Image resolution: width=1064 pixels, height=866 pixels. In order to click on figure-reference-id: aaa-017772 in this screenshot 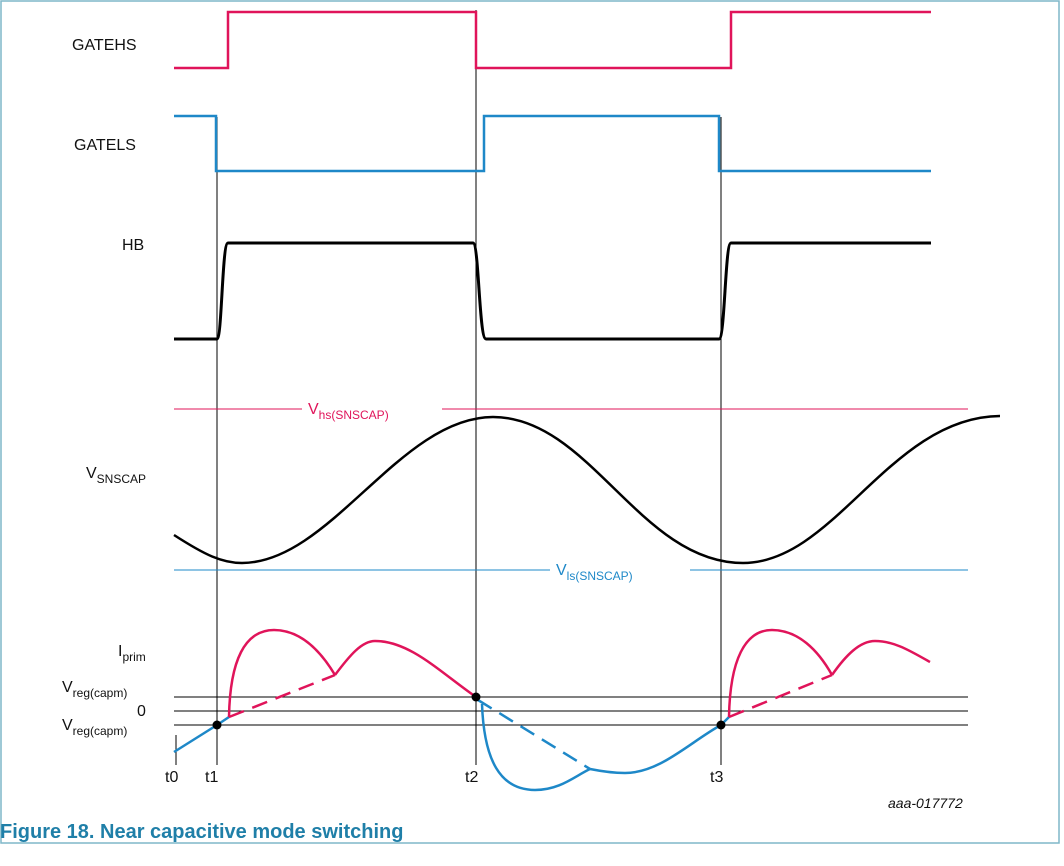, I will do `click(925, 803)`.